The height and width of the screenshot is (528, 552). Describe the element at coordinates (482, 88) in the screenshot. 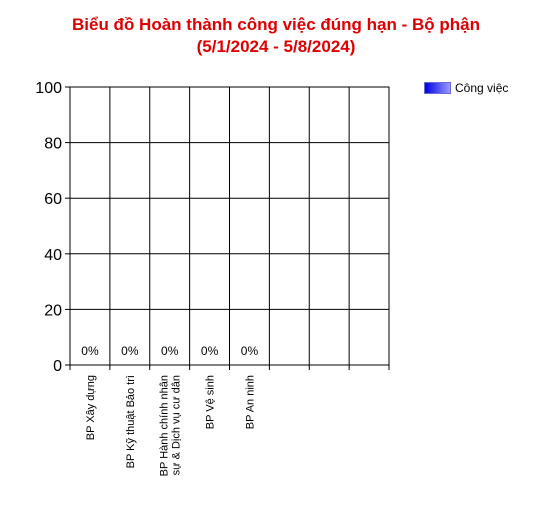

I see `legend-label: Công việc` at that location.